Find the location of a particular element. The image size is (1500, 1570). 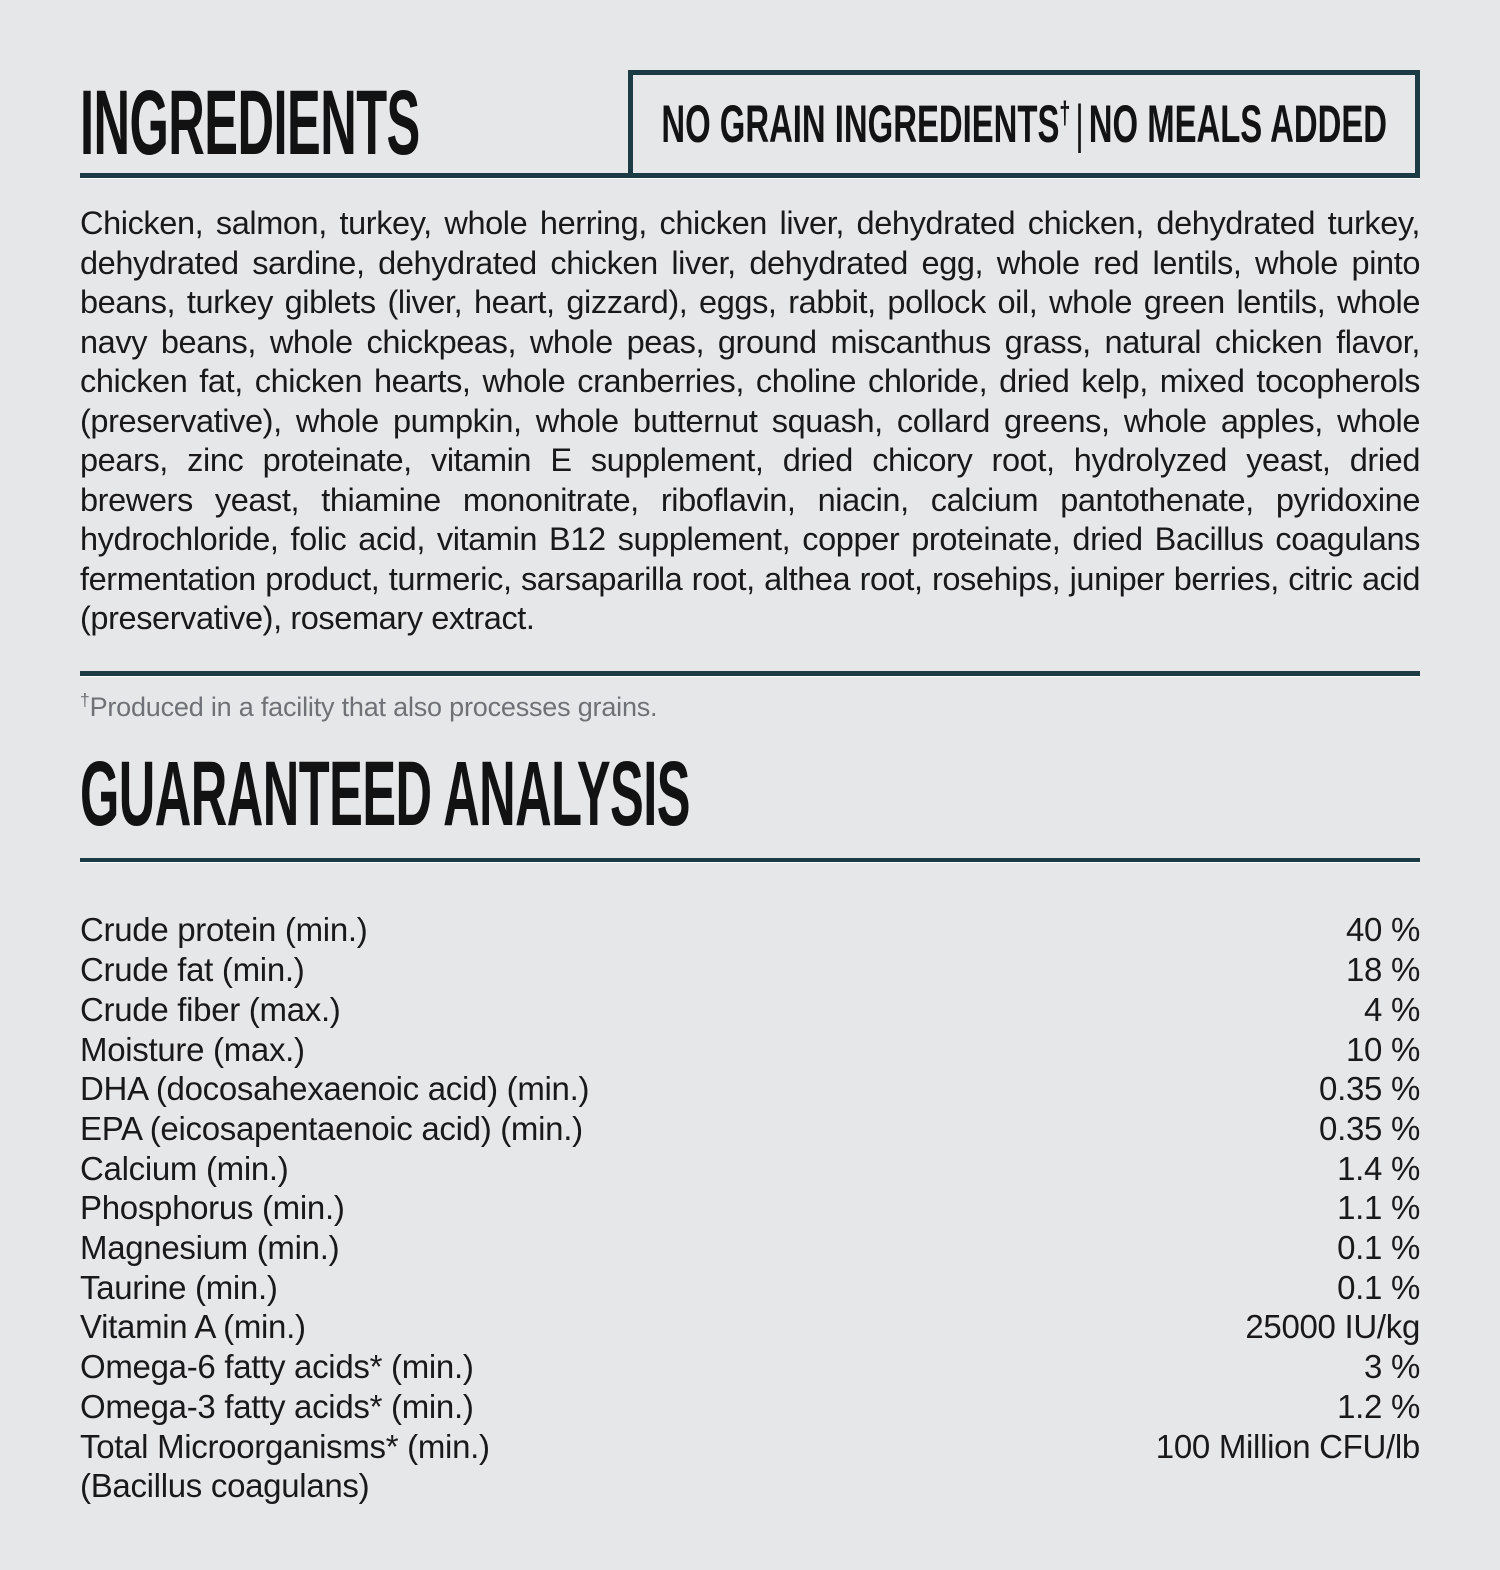

analysis-row-label: Crude protein (min.) is located at coordinates (224, 930).